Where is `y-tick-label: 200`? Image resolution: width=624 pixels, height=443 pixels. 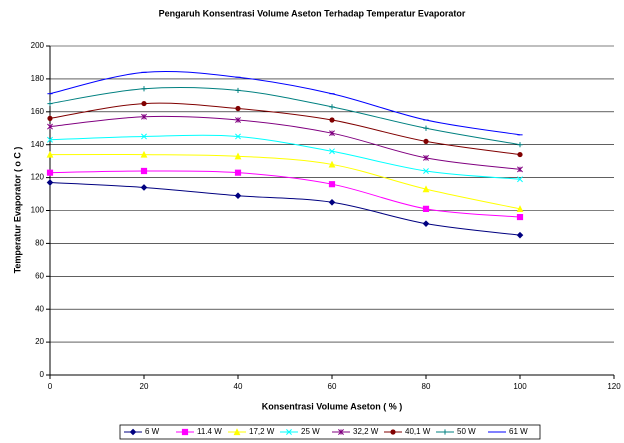
y-tick-label: 200 is located at coordinates (38, 45).